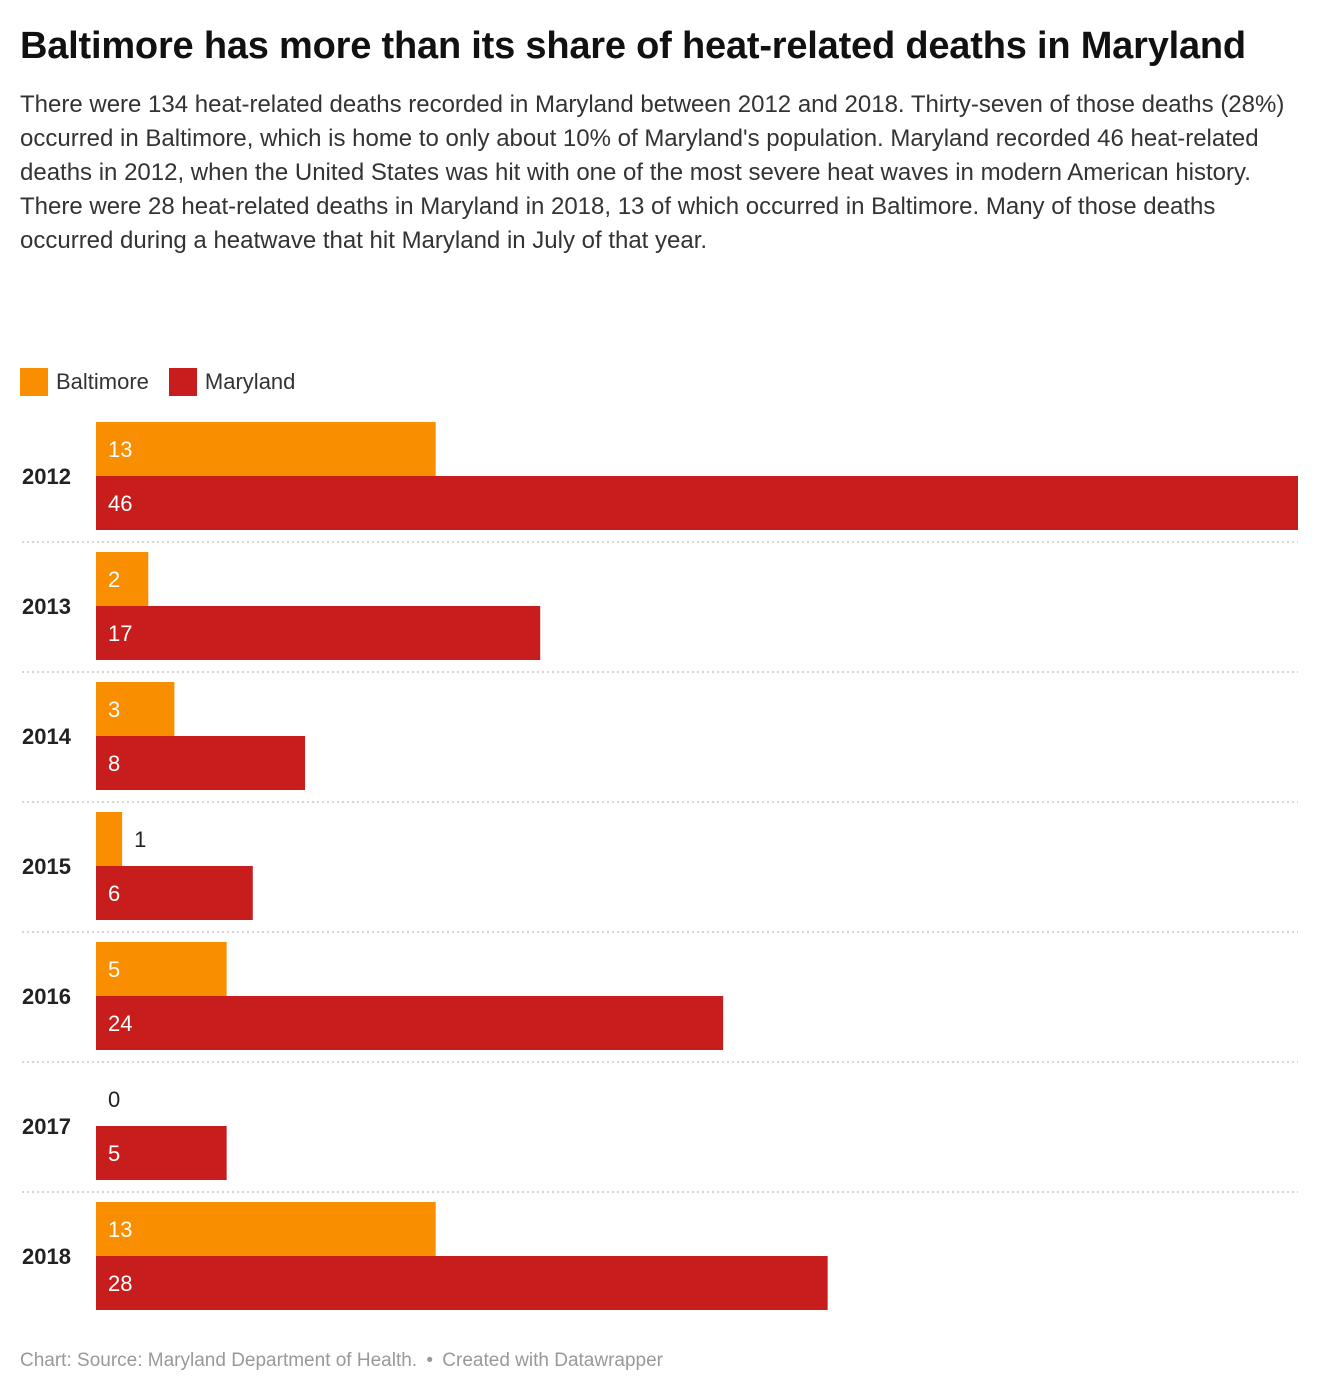 Image resolution: width=1320 pixels, height=1396 pixels. What do you see at coordinates (140, 839) in the screenshot?
I see `value-label-baltimore-2015: 1` at bounding box center [140, 839].